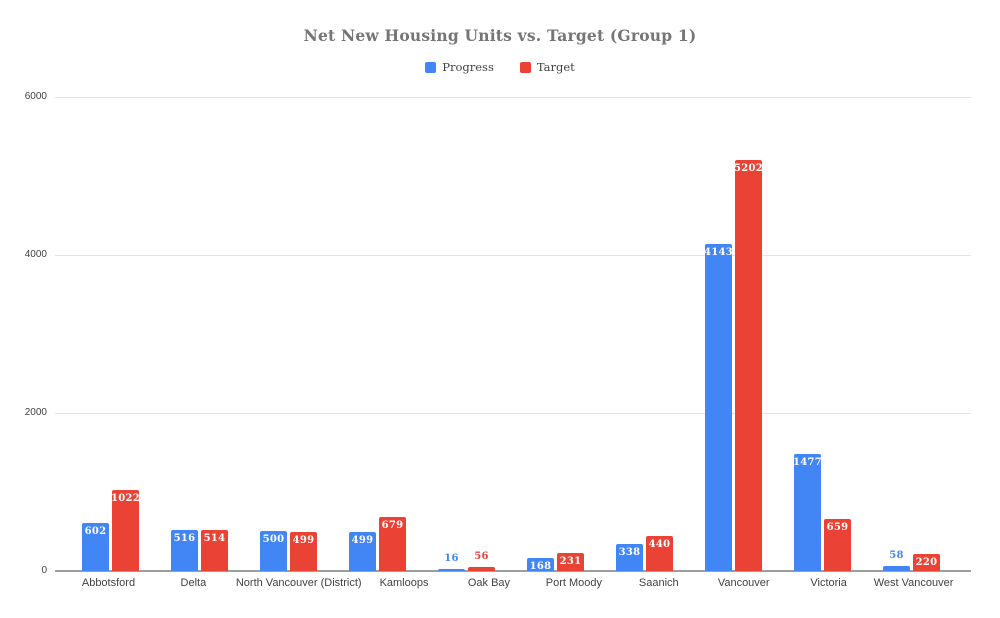  I want to click on legend-item-target: Target, so click(547, 67).